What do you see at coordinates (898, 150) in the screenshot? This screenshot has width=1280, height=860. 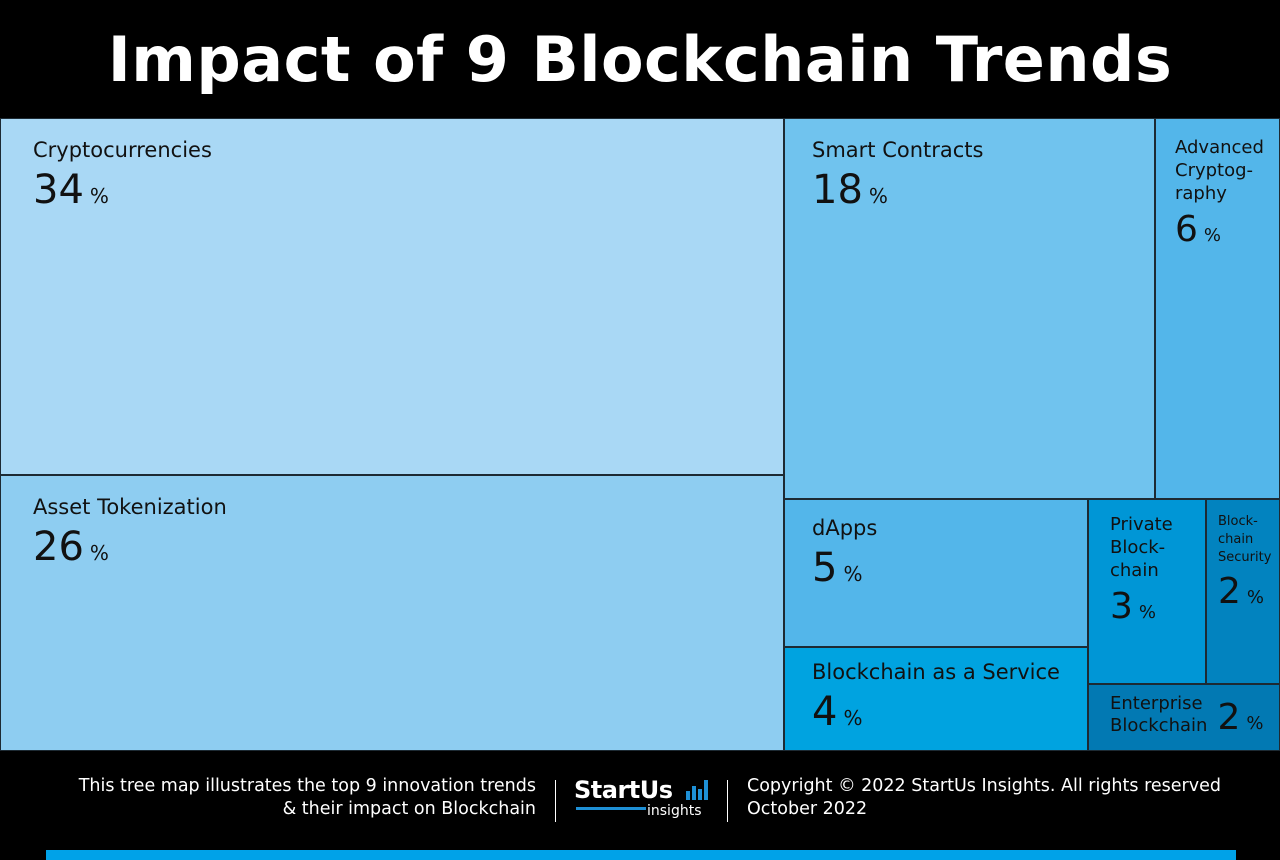 I see `tile-label: Smart Contracts` at bounding box center [898, 150].